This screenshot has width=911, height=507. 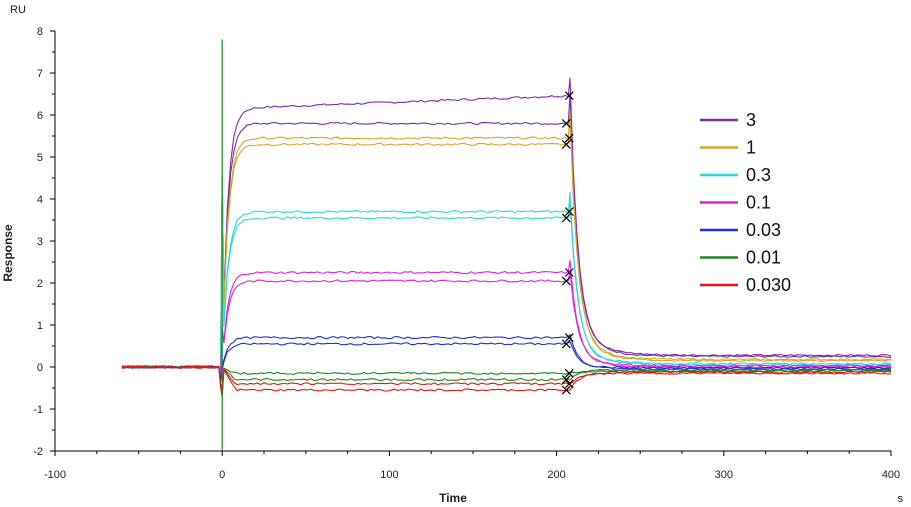 I want to click on legend-item-0.030: 0.030, so click(x=745, y=285).